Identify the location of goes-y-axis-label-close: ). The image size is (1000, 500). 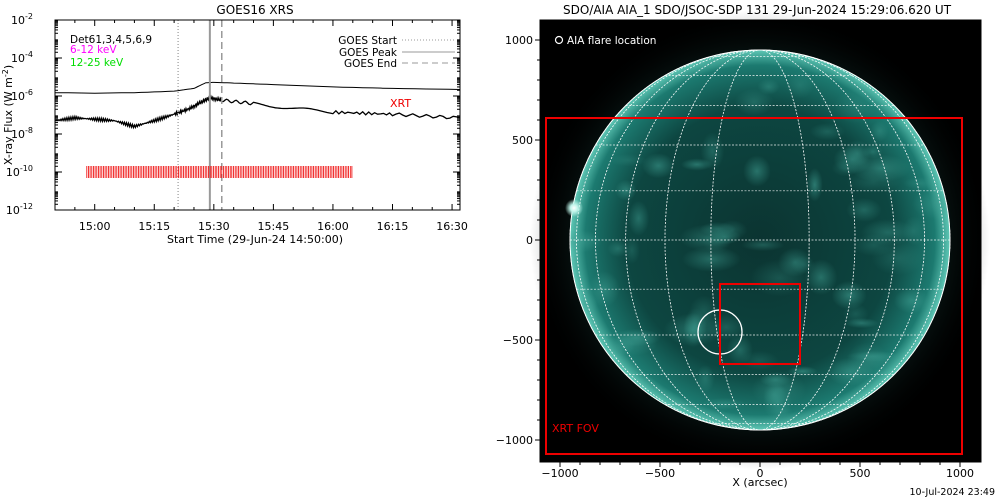
(8, 67).